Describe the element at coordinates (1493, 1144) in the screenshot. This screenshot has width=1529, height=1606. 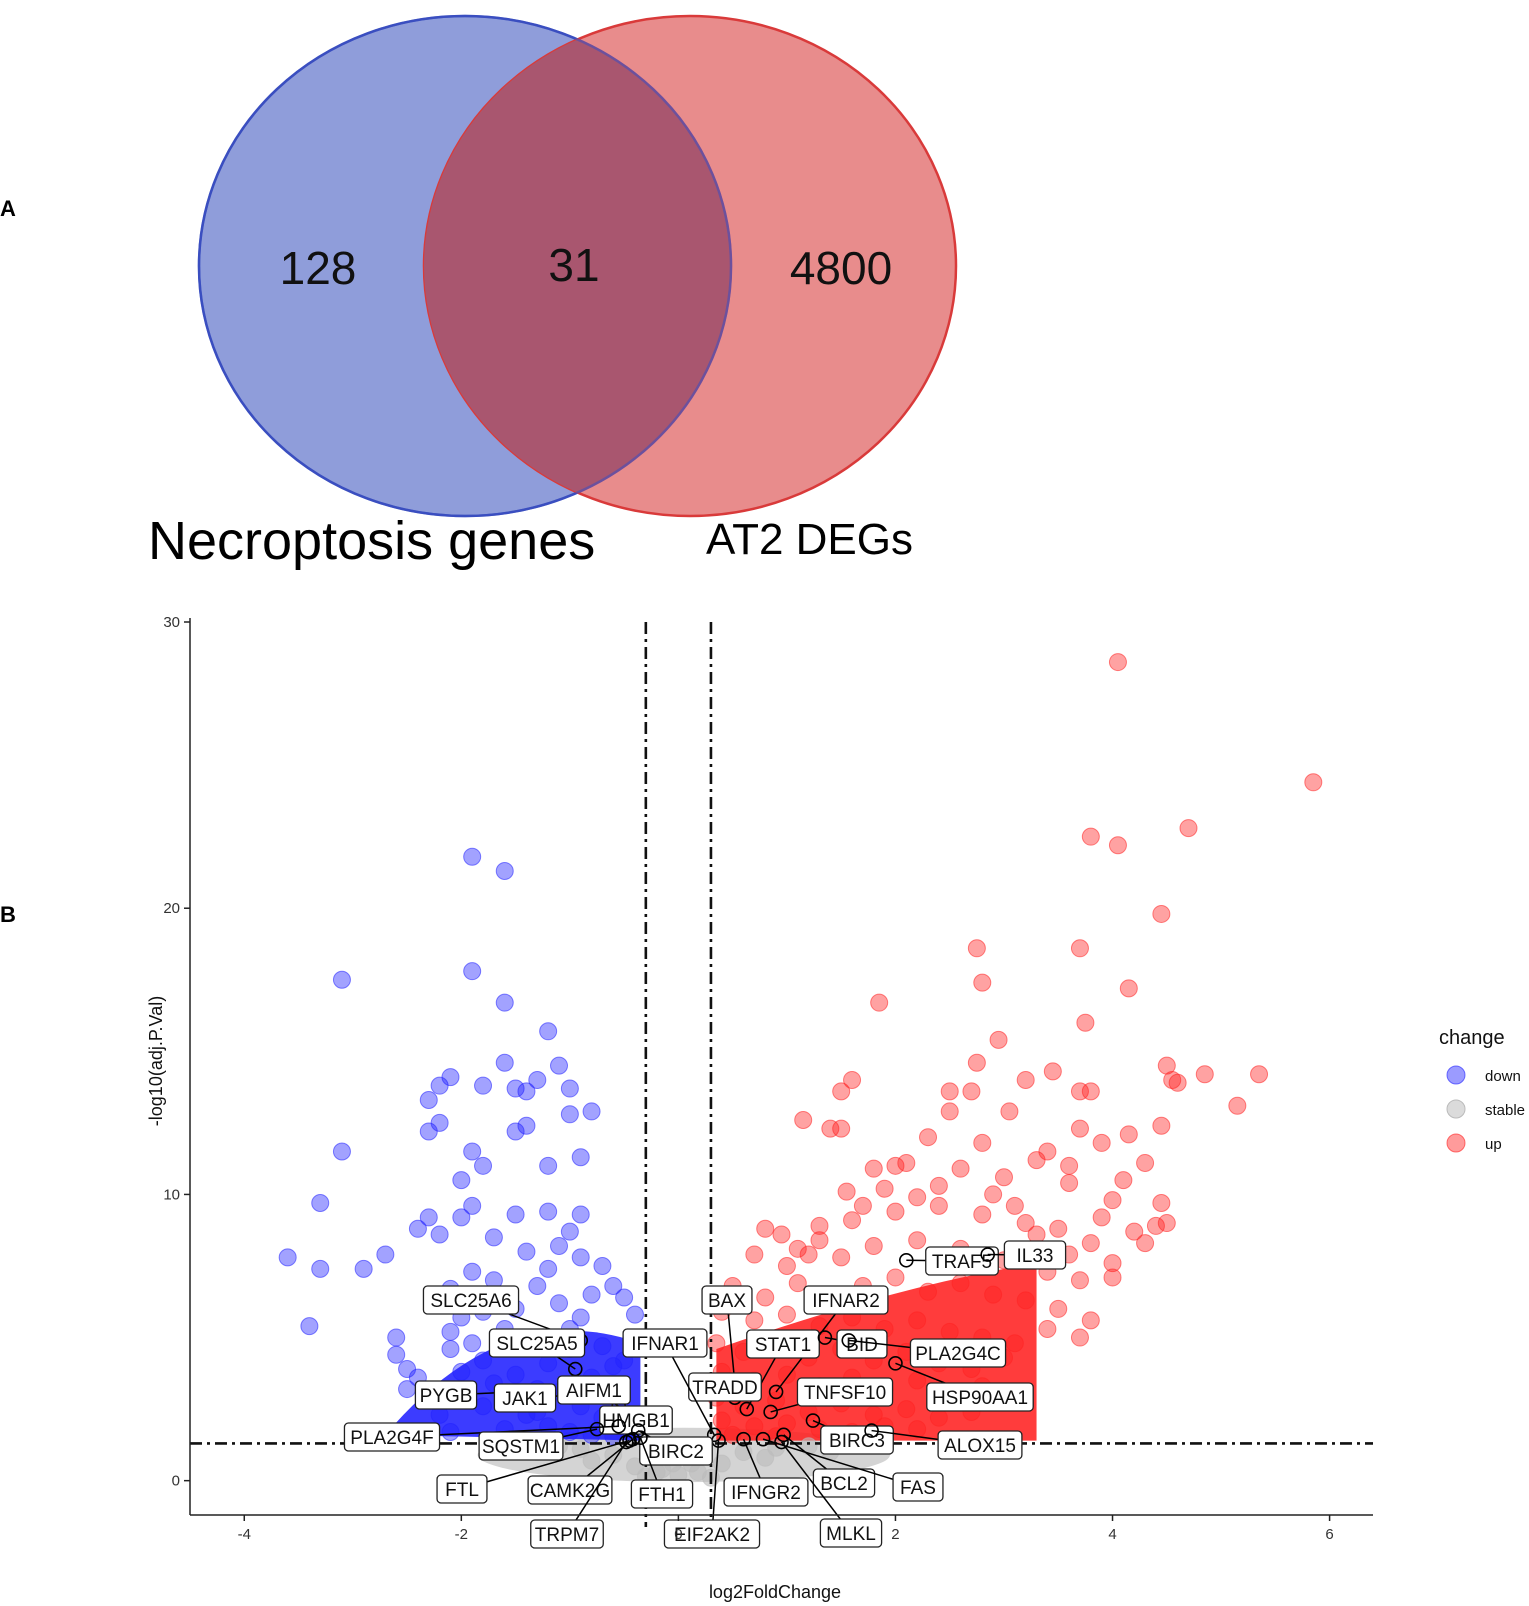
I see `legend-label-up: up` at that location.